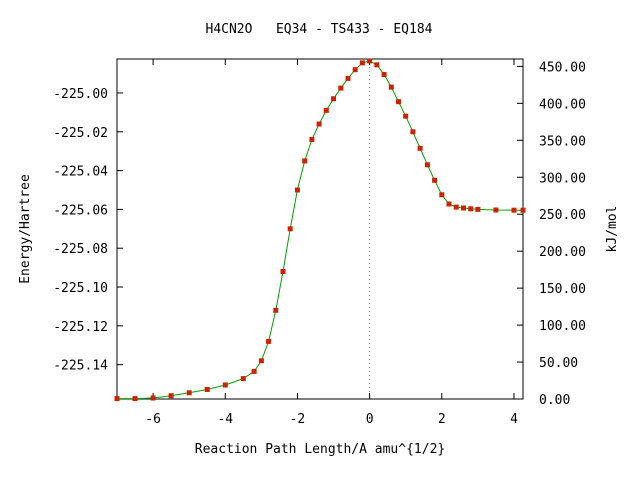 This screenshot has width=640, height=480. Describe the element at coordinates (80, 249) in the screenshot. I see `left-y-tick-label: -225.08` at that location.